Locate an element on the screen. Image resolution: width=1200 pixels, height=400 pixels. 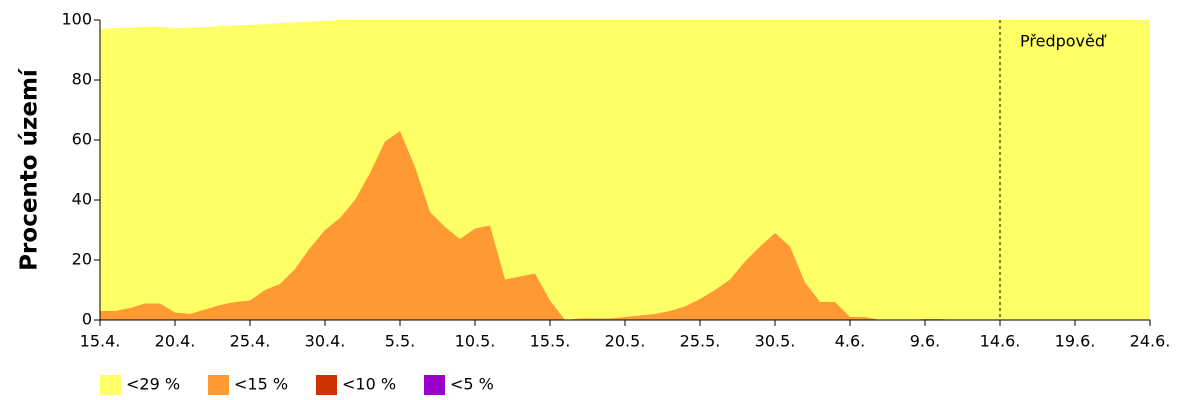
x-tick-label: 10.5. is located at coordinates (475, 341).